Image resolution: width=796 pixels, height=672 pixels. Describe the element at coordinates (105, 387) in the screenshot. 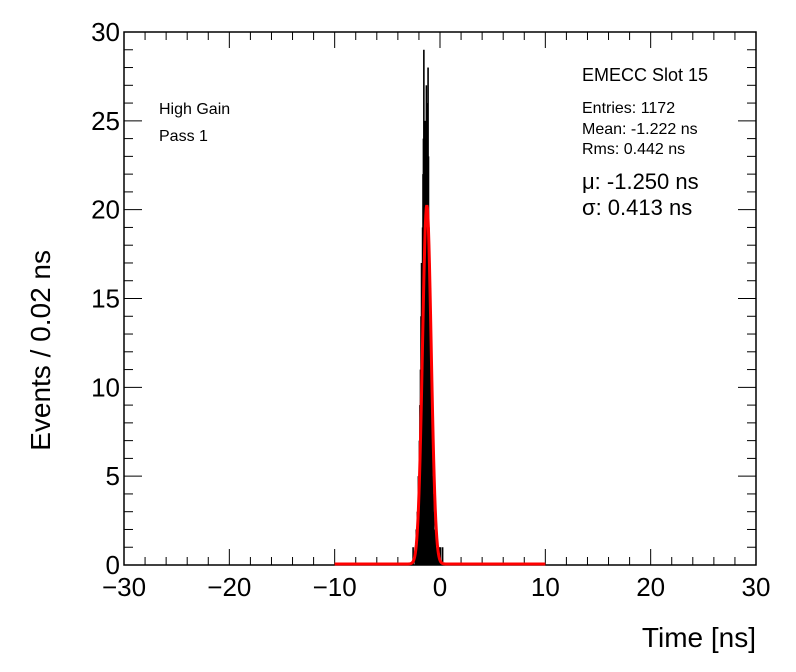

I see `y-tick-label: 10` at that location.